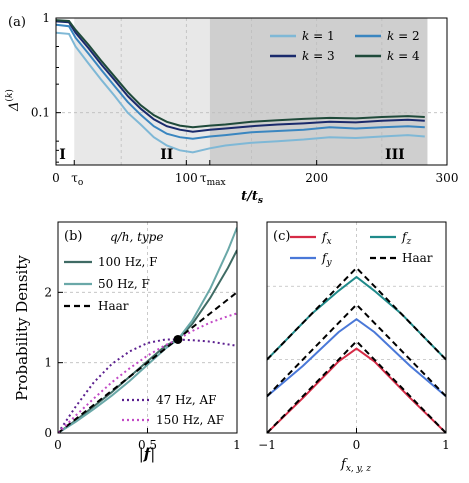 The image size is (469, 483). What do you see at coordinates (231, 155) in the screenshot?
I see `a-region-labels: I II III` at bounding box center [231, 155].